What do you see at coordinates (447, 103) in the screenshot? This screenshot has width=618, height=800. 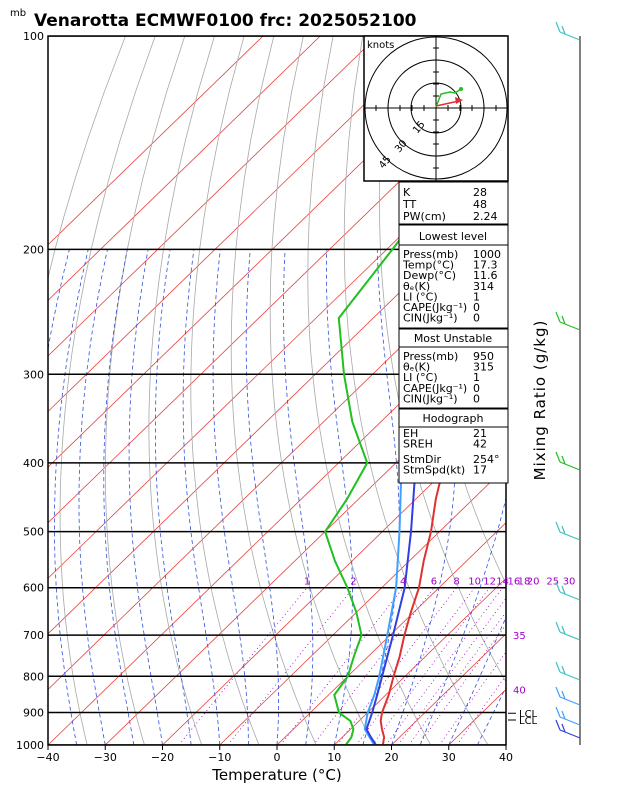 I see `storm-motion-arrow` at bounding box center [447, 103].